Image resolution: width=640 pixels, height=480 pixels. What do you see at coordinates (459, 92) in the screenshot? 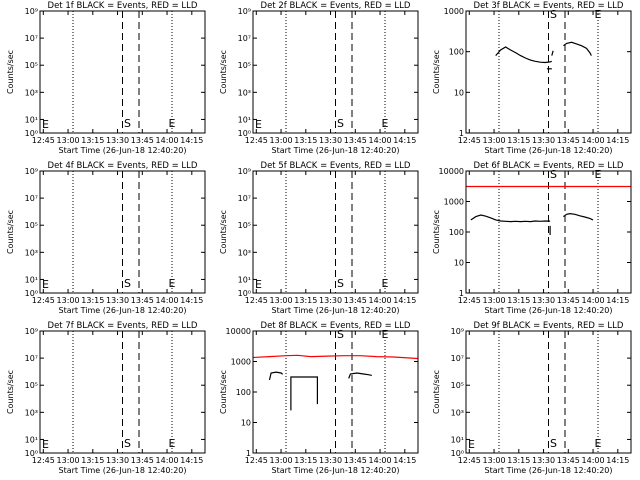
I see `y-tick-label: 10` at bounding box center [459, 92].